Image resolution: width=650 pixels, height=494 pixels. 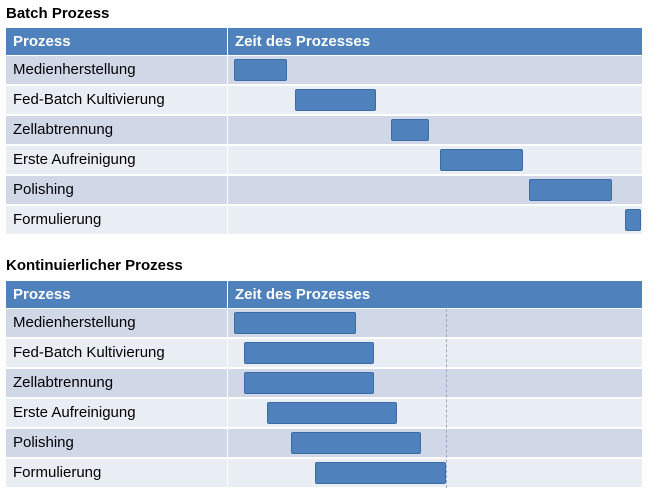 What do you see at coordinates (58, 13) in the screenshot?
I see `batch-section-title: Batch Prozess` at bounding box center [58, 13].